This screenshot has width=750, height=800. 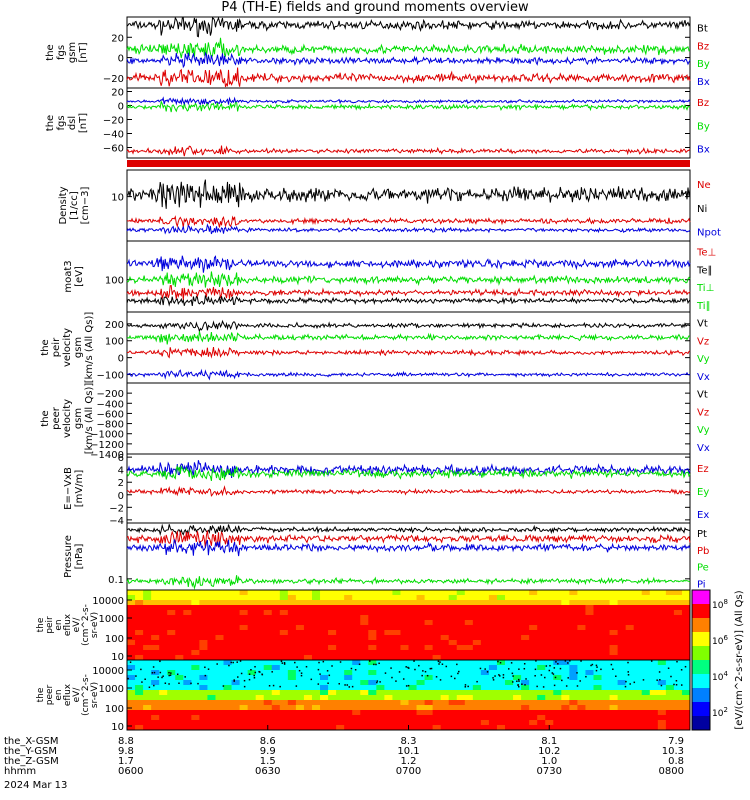 I want to click on y-tick-label: −40, so click(x=113, y=135).